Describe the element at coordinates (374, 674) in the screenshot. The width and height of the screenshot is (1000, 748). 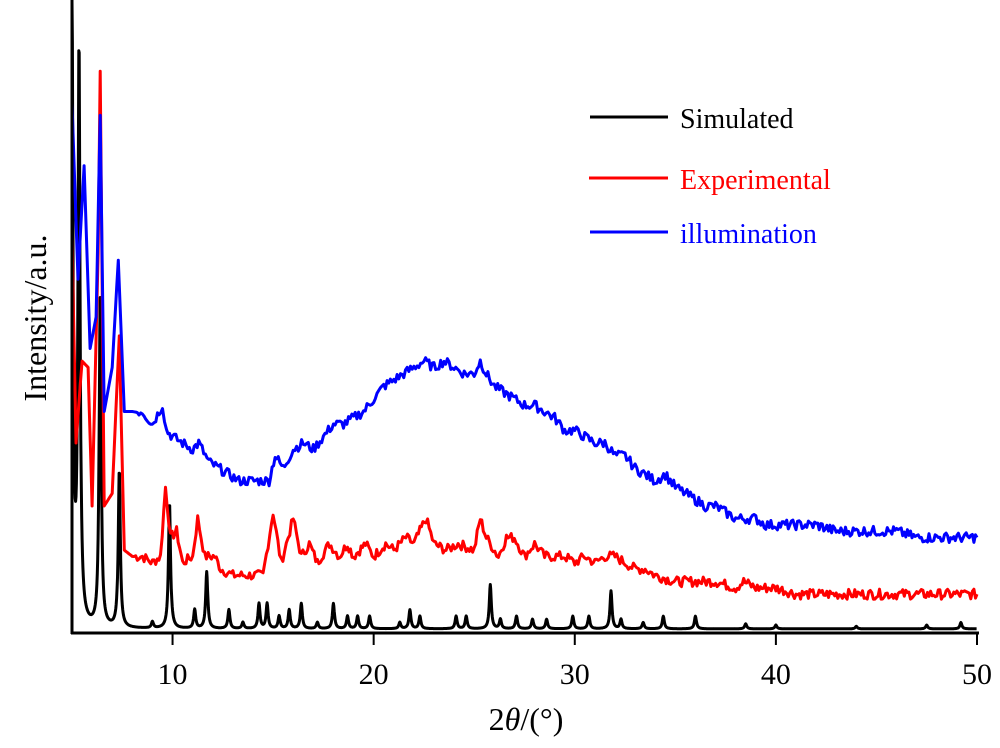
I see `x-tick-label: 20` at that location.